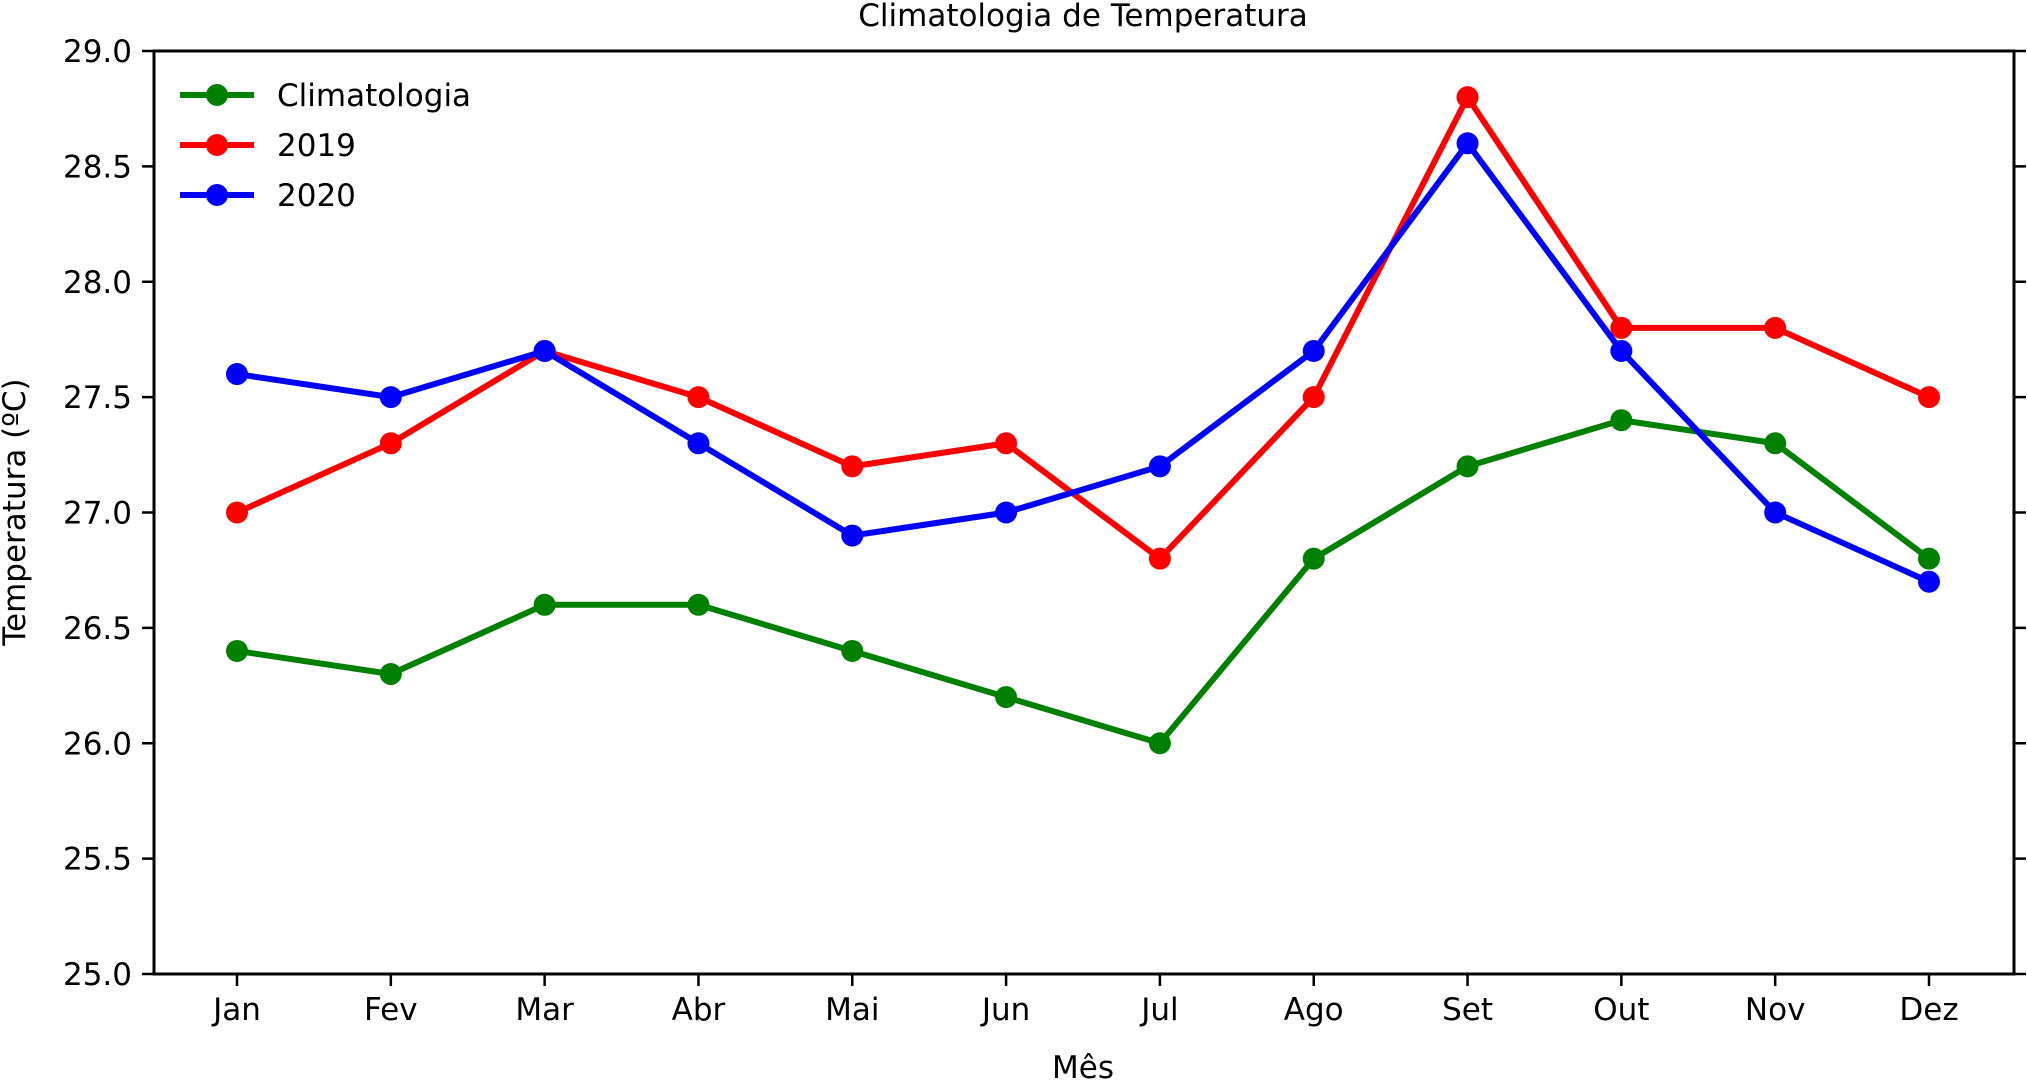  I want to click on y-tick-label: 28.0, so click(97, 283).